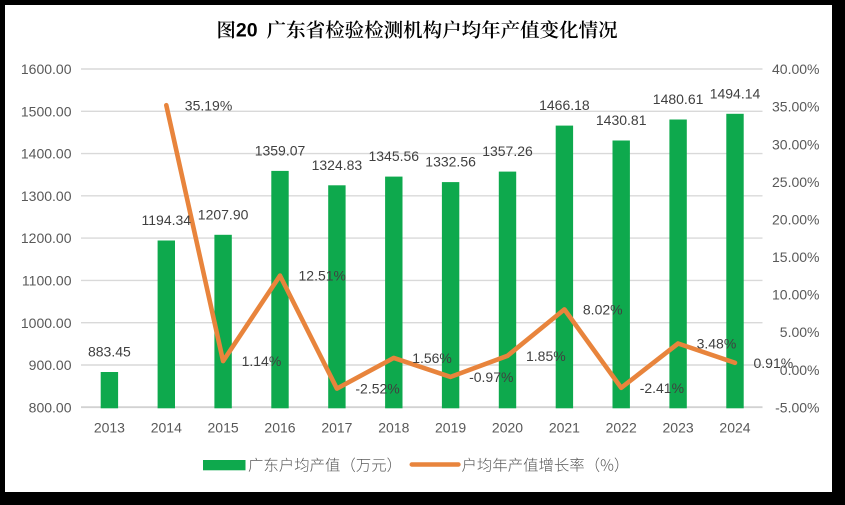 The width and height of the screenshot is (845, 505). Describe the element at coordinates (546, 356) in the screenshot. I see `svg-text: 1.85%` at that location.